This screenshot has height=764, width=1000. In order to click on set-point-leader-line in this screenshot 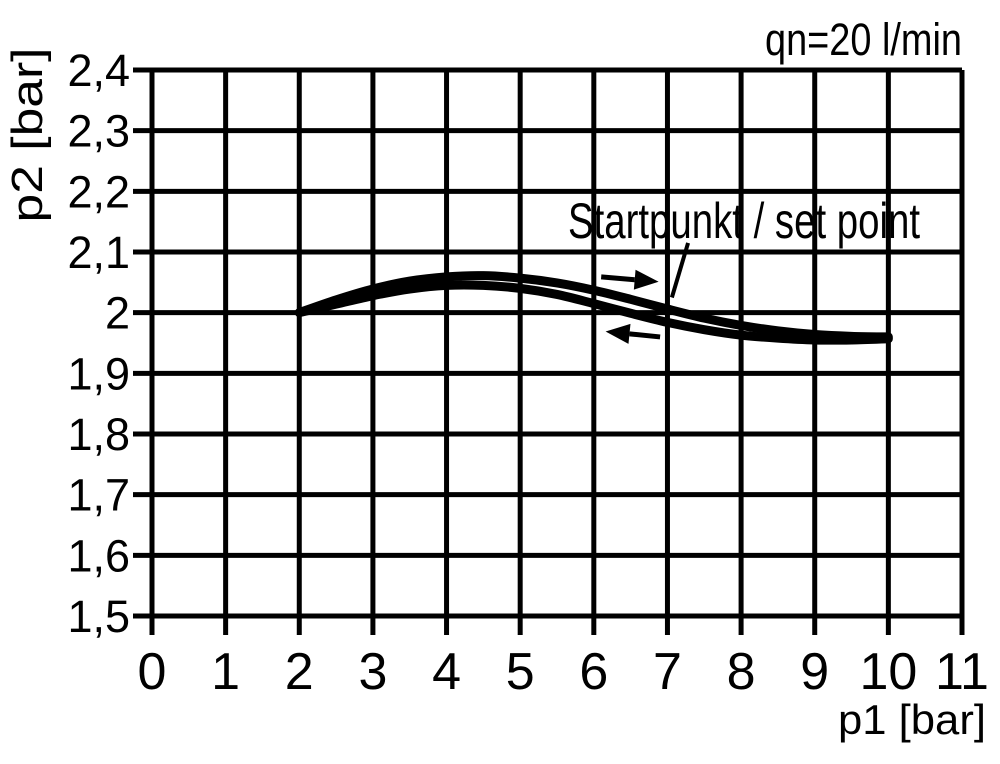, I will do `click(679, 270)`.